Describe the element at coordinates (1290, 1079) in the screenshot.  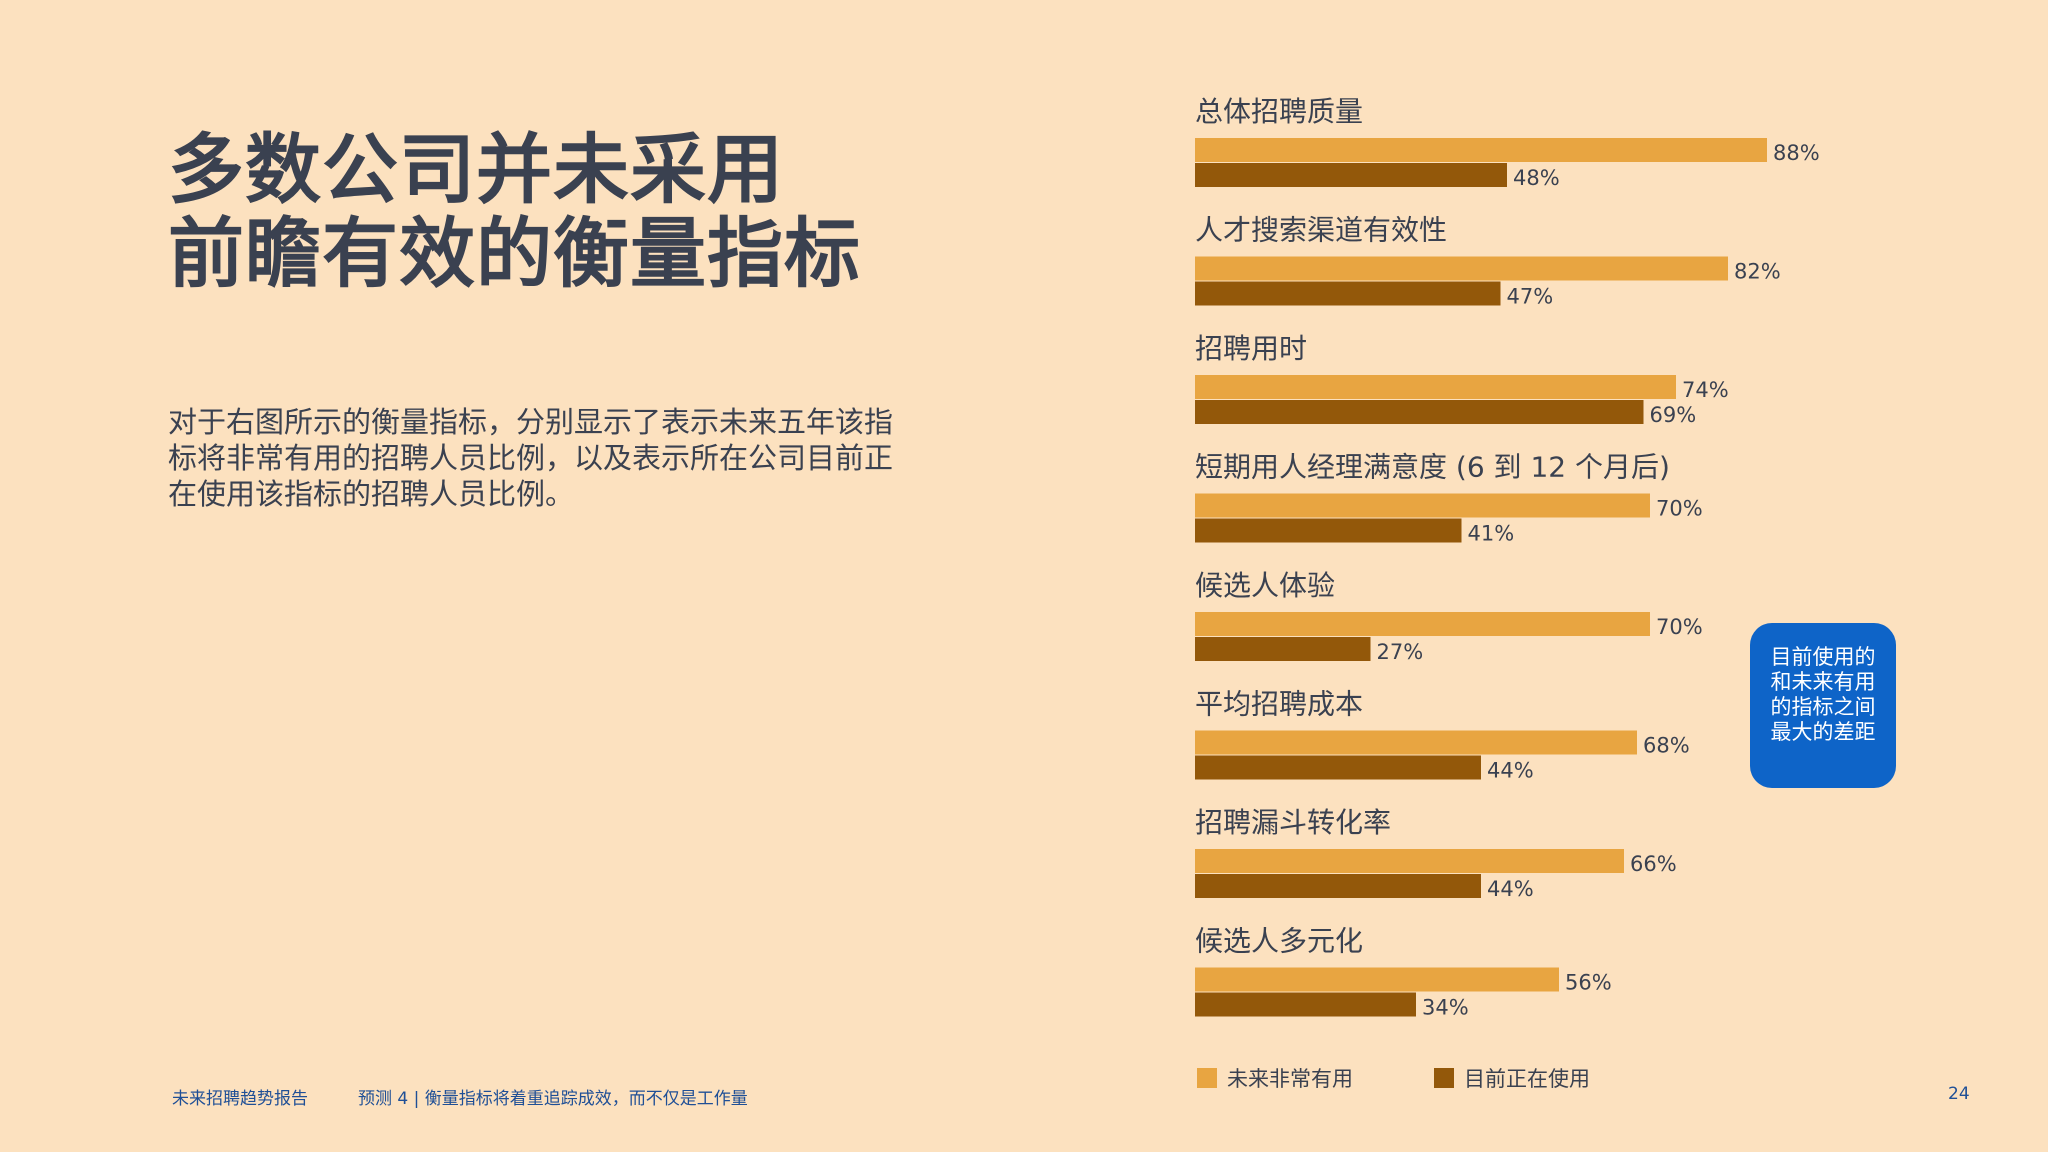
I see `legend-label-future: 未来非常有用` at that location.